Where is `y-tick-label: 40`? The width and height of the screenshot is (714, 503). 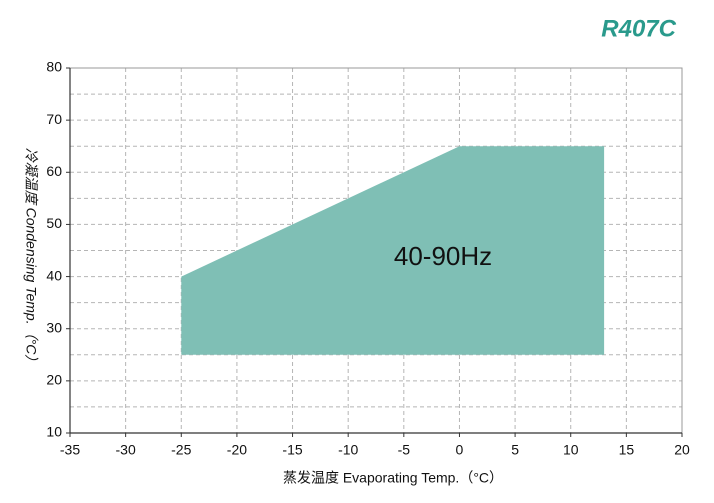
y-tick-label: 40 is located at coordinates (54, 275).